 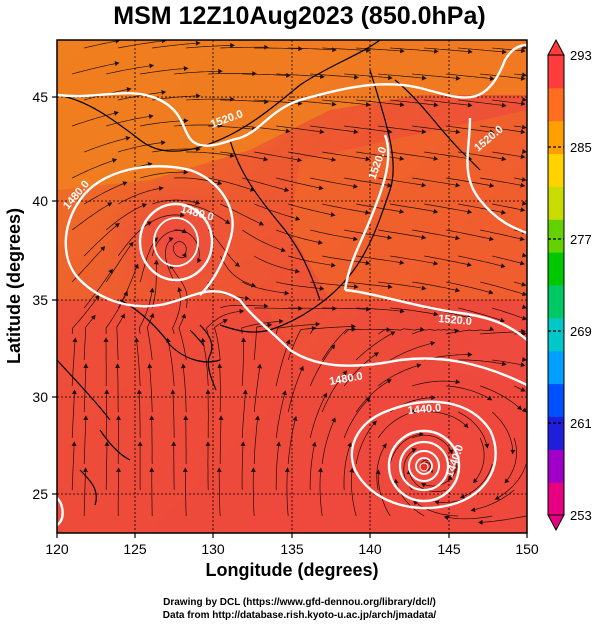 I want to click on colorbar: 293 285 277 269 261 253, so click(x=569, y=285).